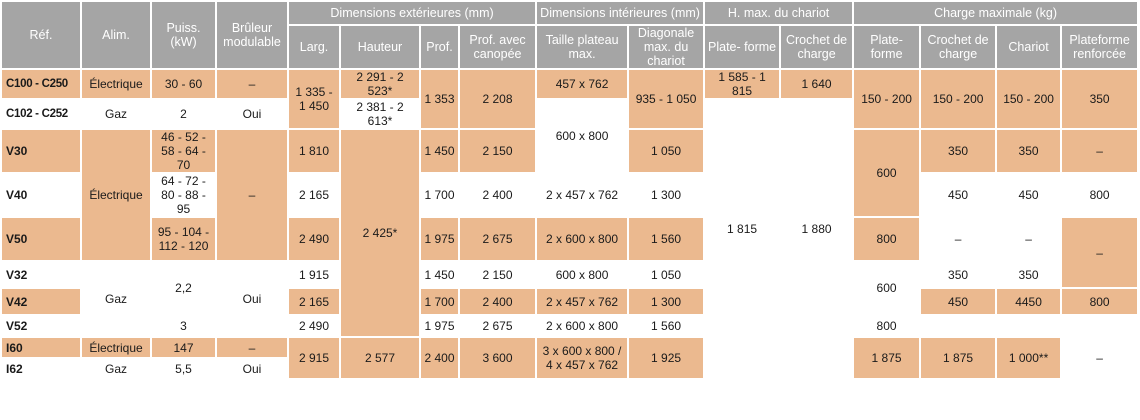 The image size is (1140, 420). What do you see at coordinates (183, 195) in the screenshot?
I see `puissance-cell: 64 - 72 - 80 - 88 - 95` at bounding box center [183, 195].